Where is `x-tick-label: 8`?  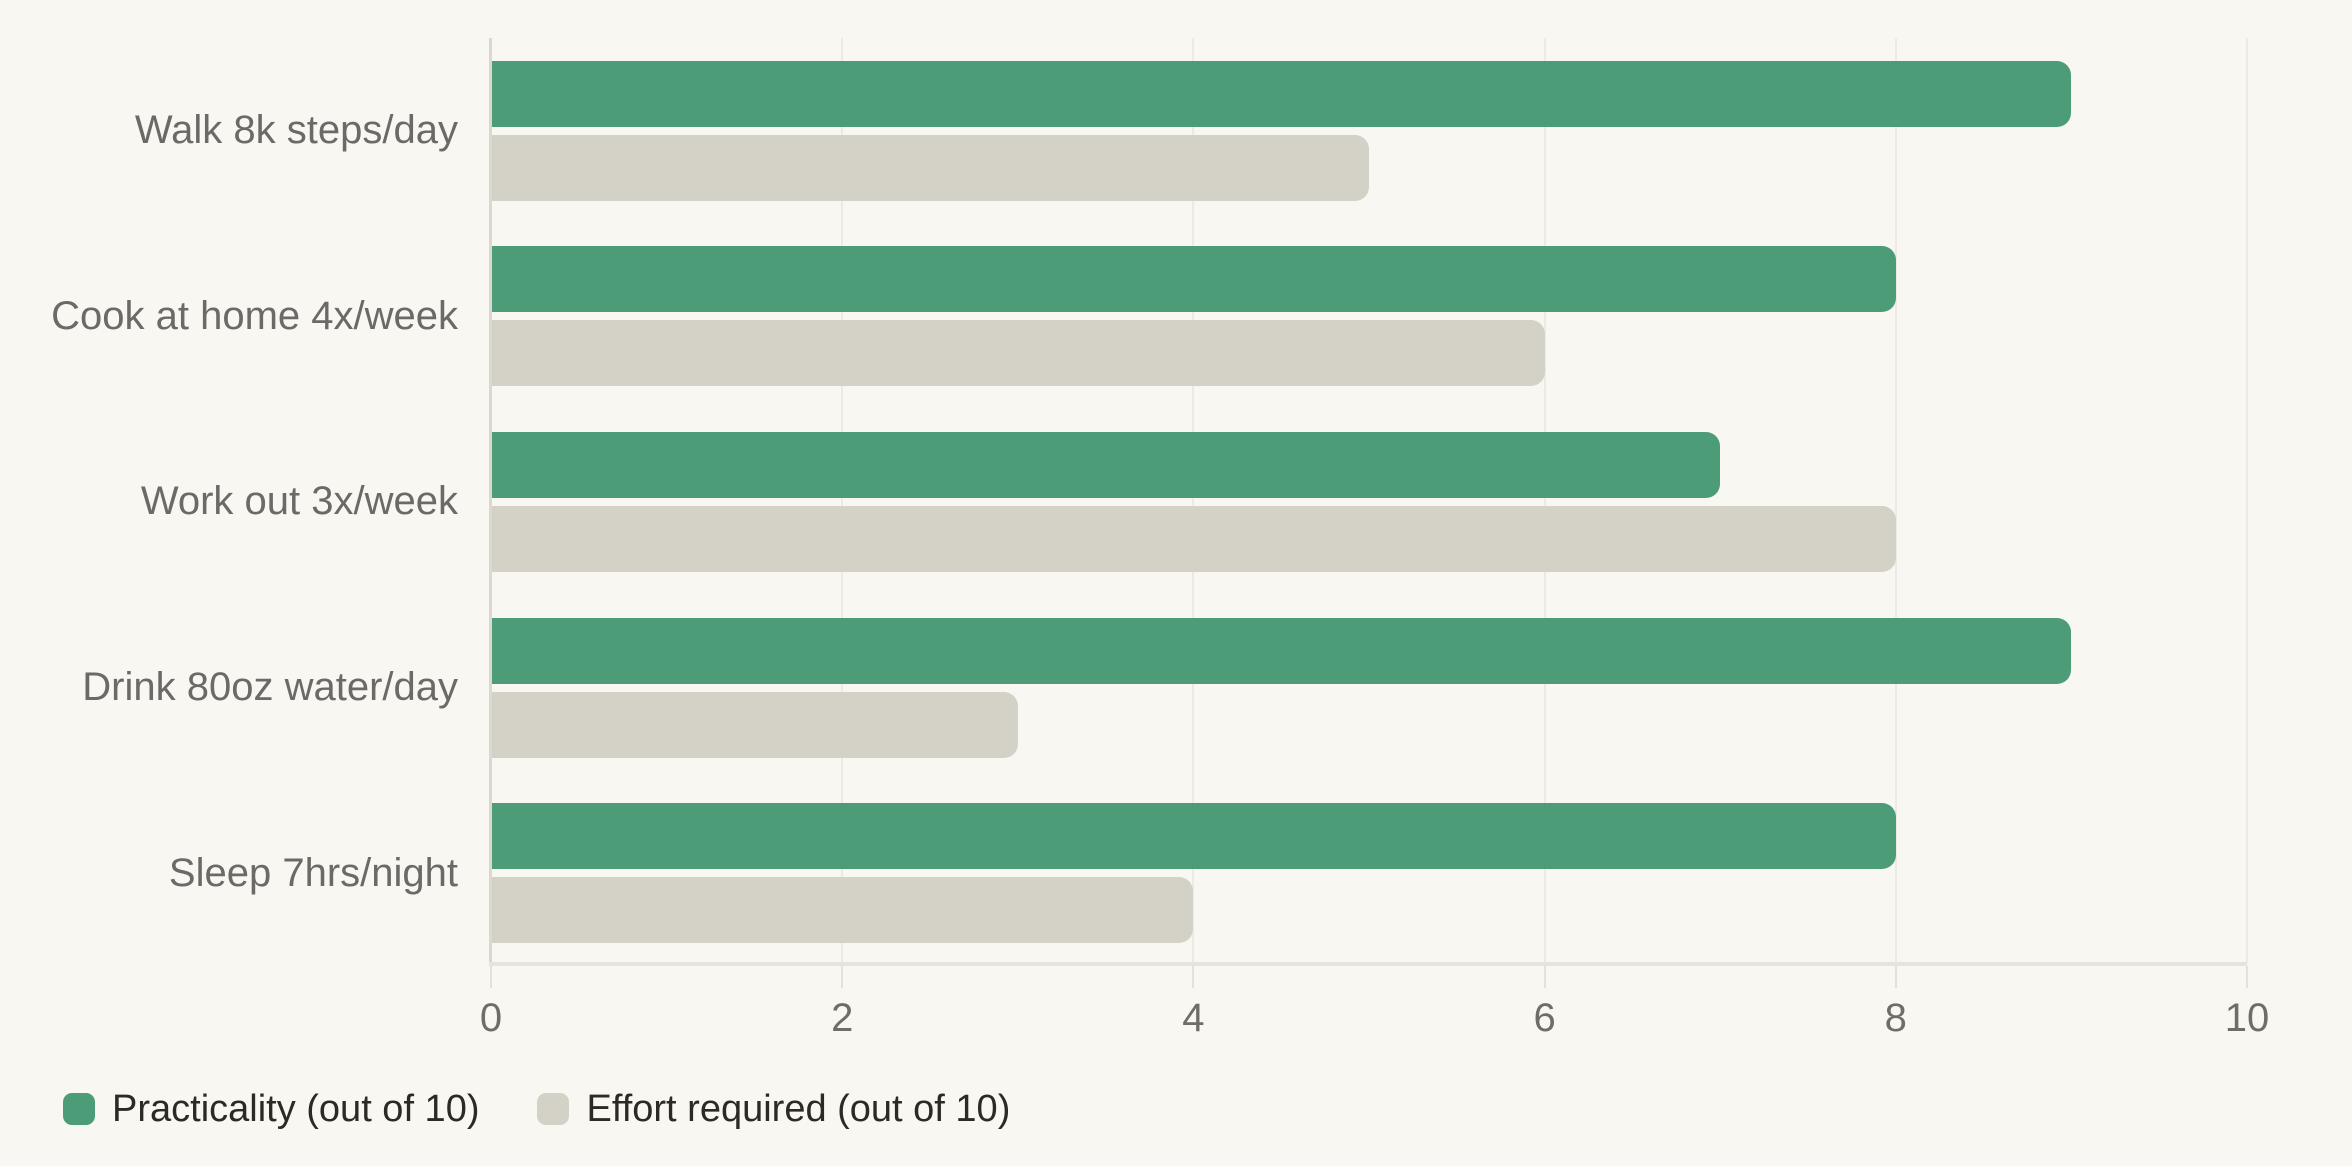 x-tick-label: 8 is located at coordinates (1895, 1018).